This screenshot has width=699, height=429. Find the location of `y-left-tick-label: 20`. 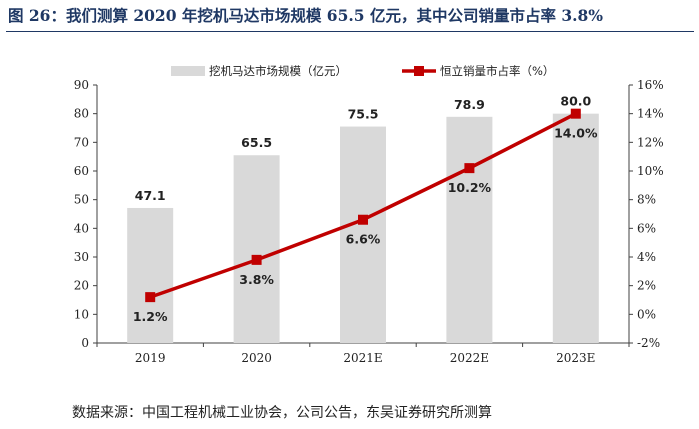

y-left-tick-label: 20 is located at coordinates (81, 286).